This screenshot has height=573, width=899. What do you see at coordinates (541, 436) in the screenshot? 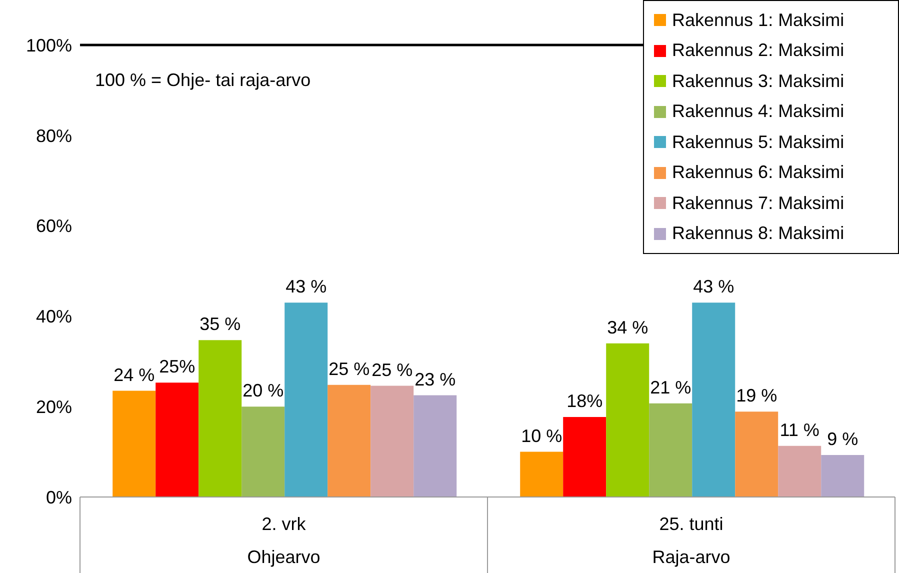
I see `data-label: 10 %` at bounding box center [541, 436].